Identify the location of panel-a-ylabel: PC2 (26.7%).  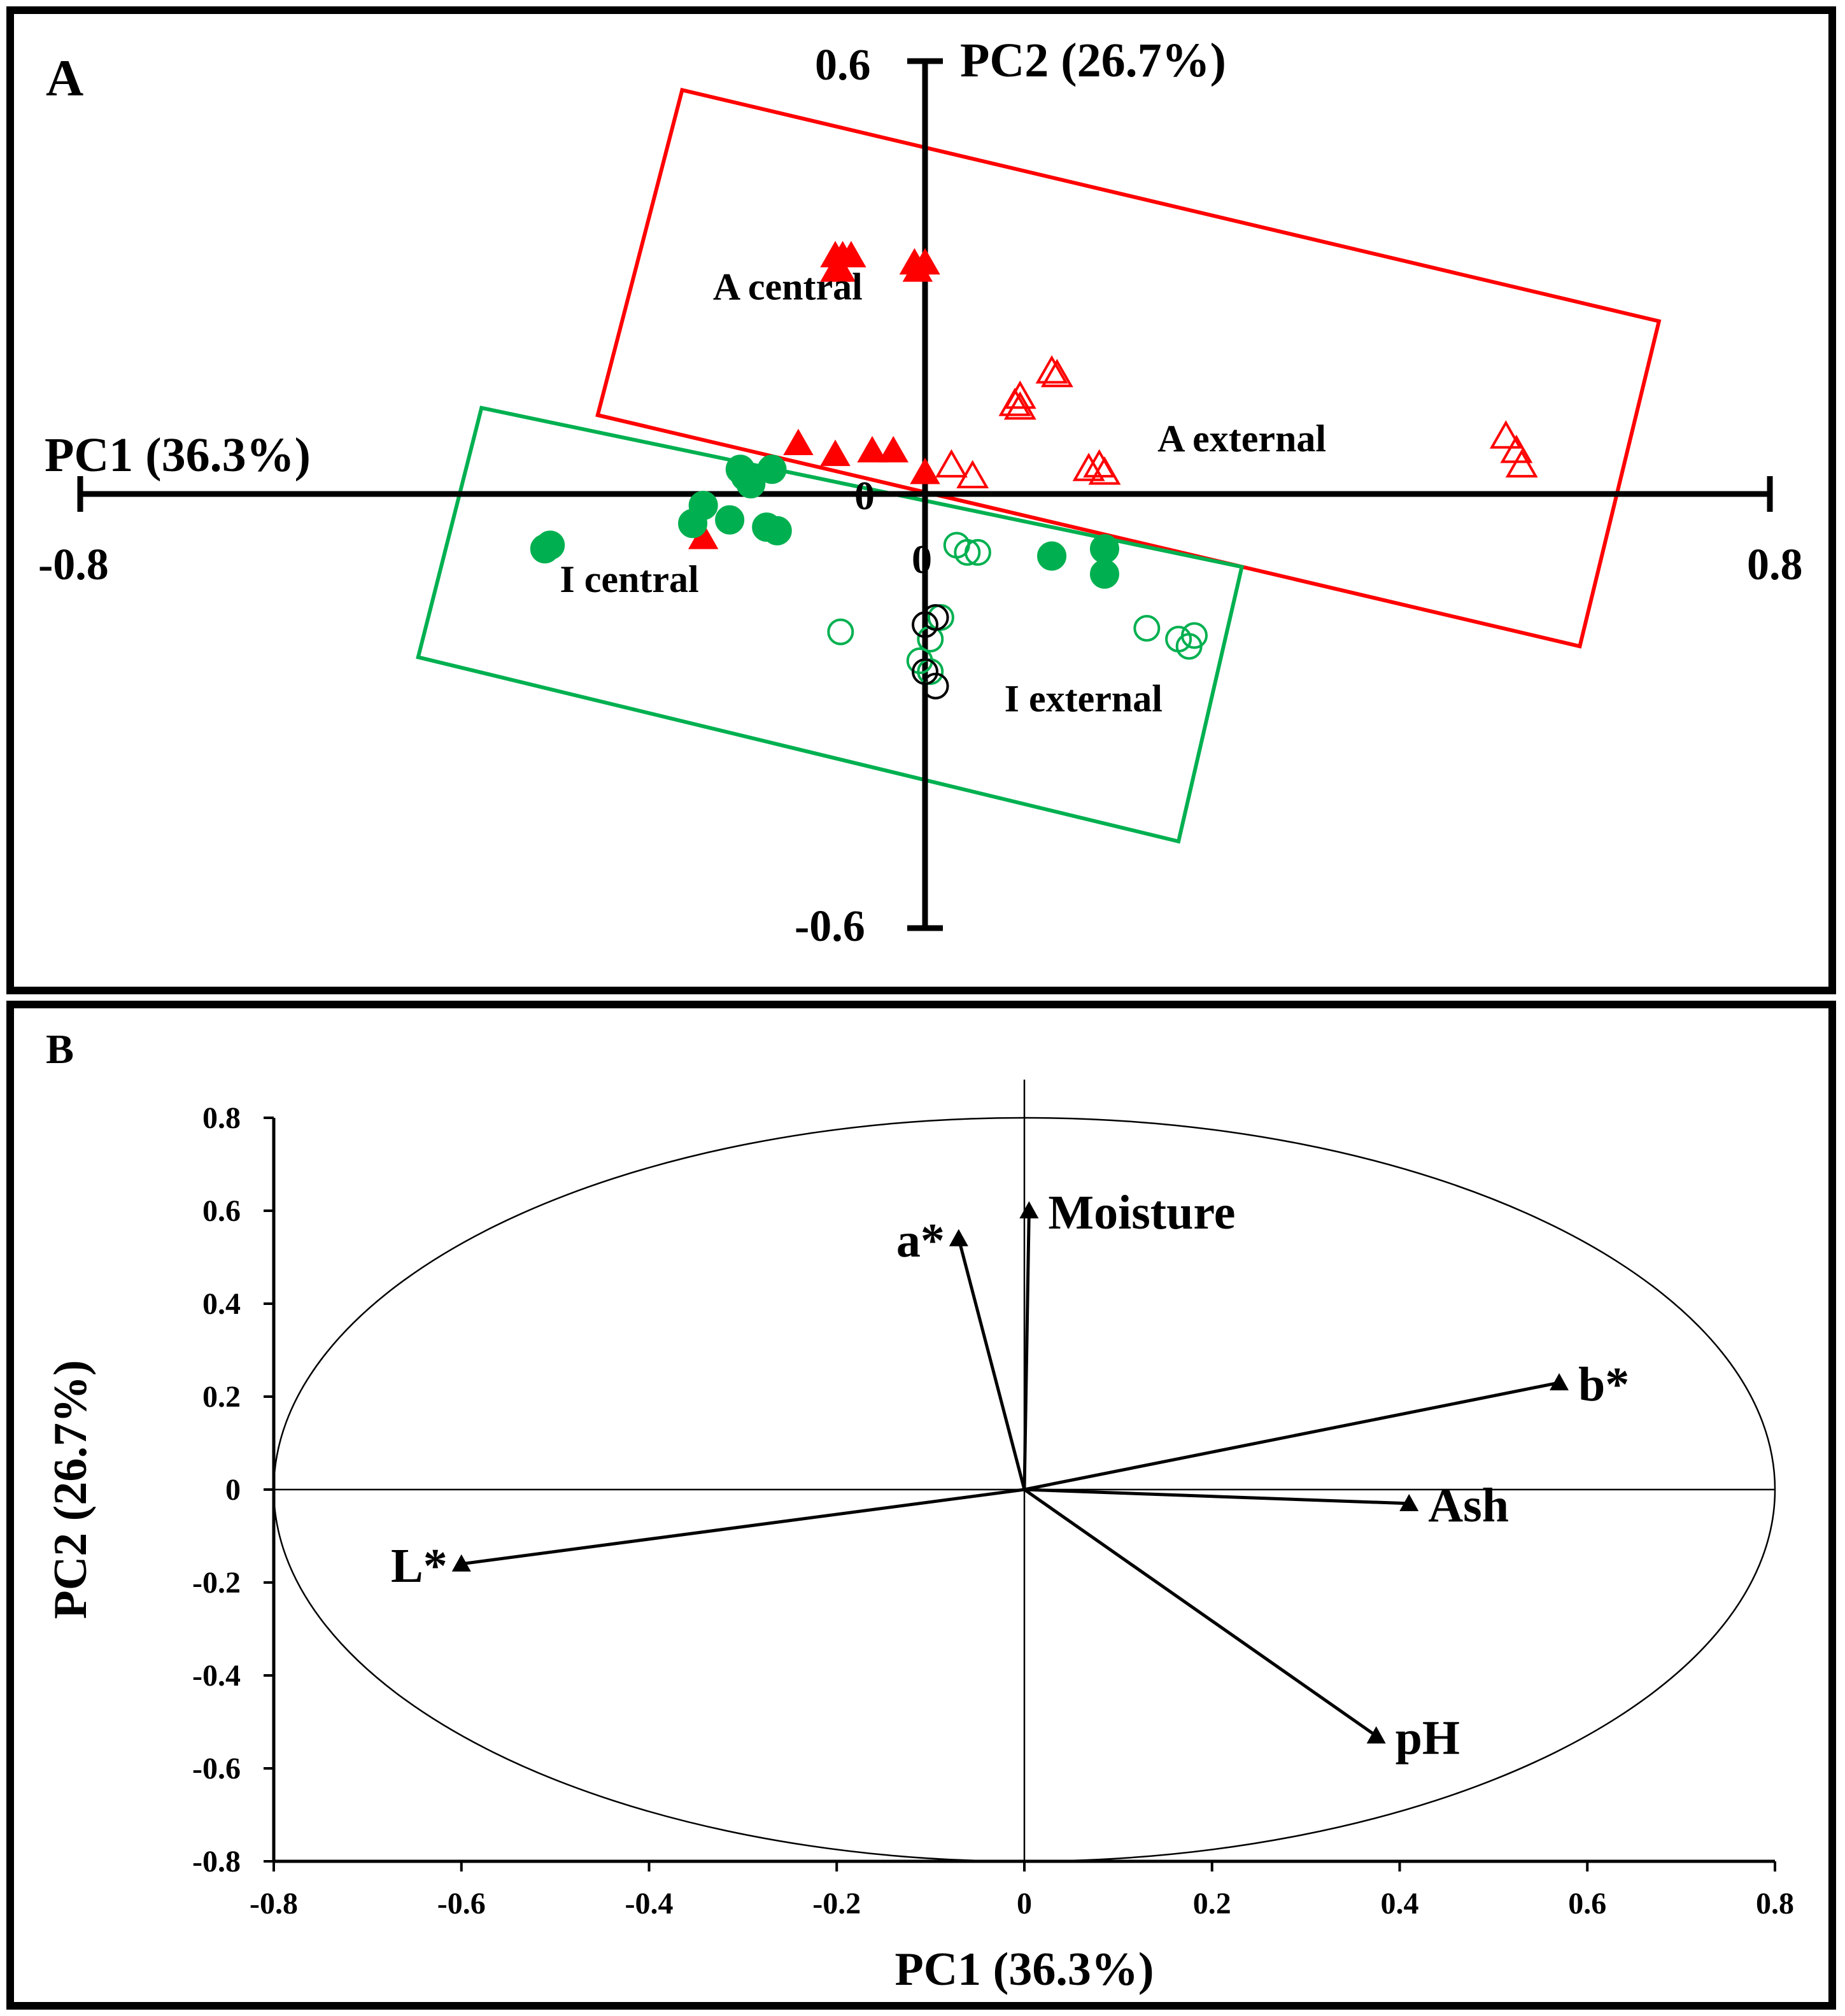
(1093, 60).